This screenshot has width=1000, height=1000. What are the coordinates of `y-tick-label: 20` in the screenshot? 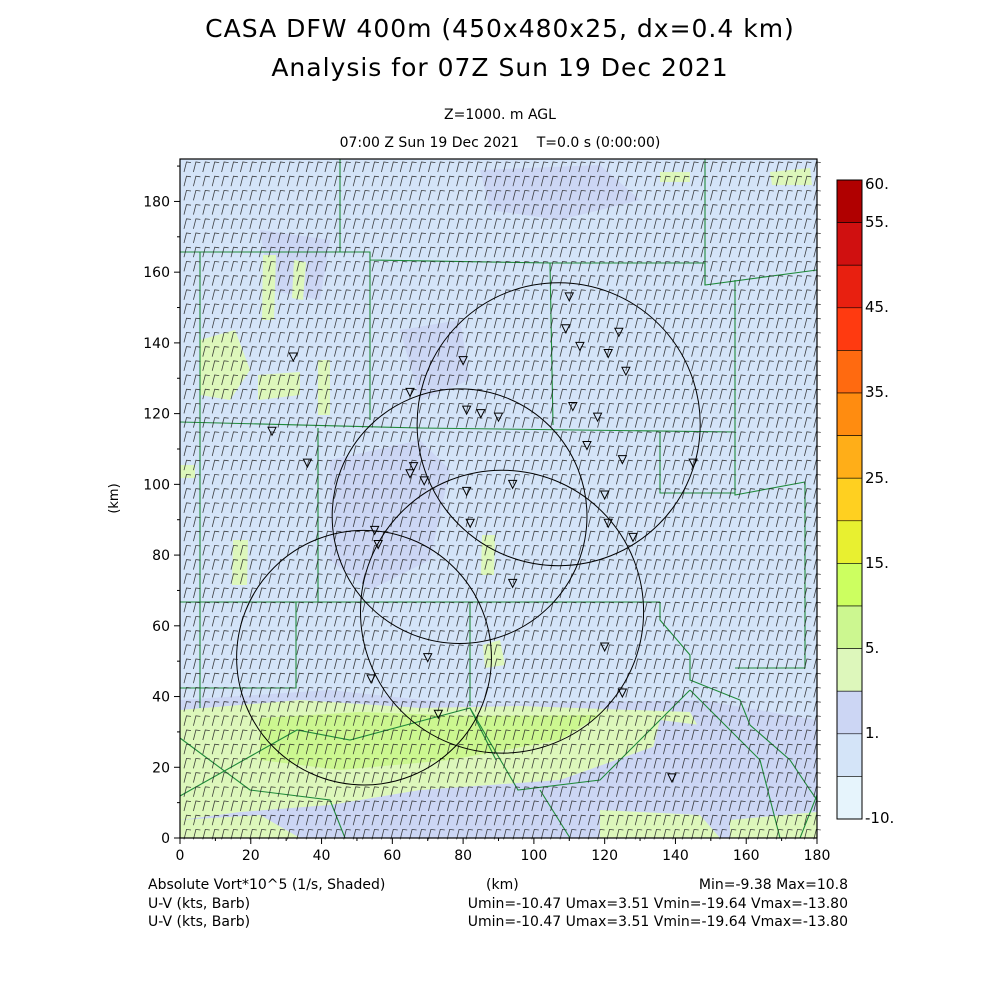 It's located at (161, 768).